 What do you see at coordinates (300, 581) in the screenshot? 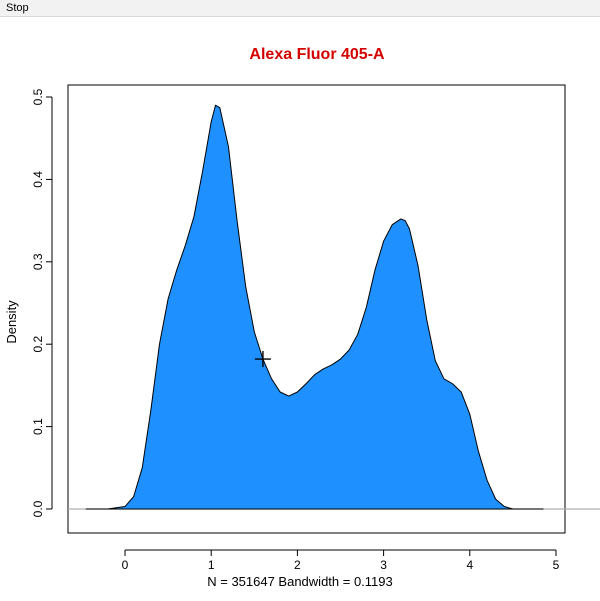
I see `x-axis-label: N = 351647 Bandwidth = 0.1193` at bounding box center [300, 581].